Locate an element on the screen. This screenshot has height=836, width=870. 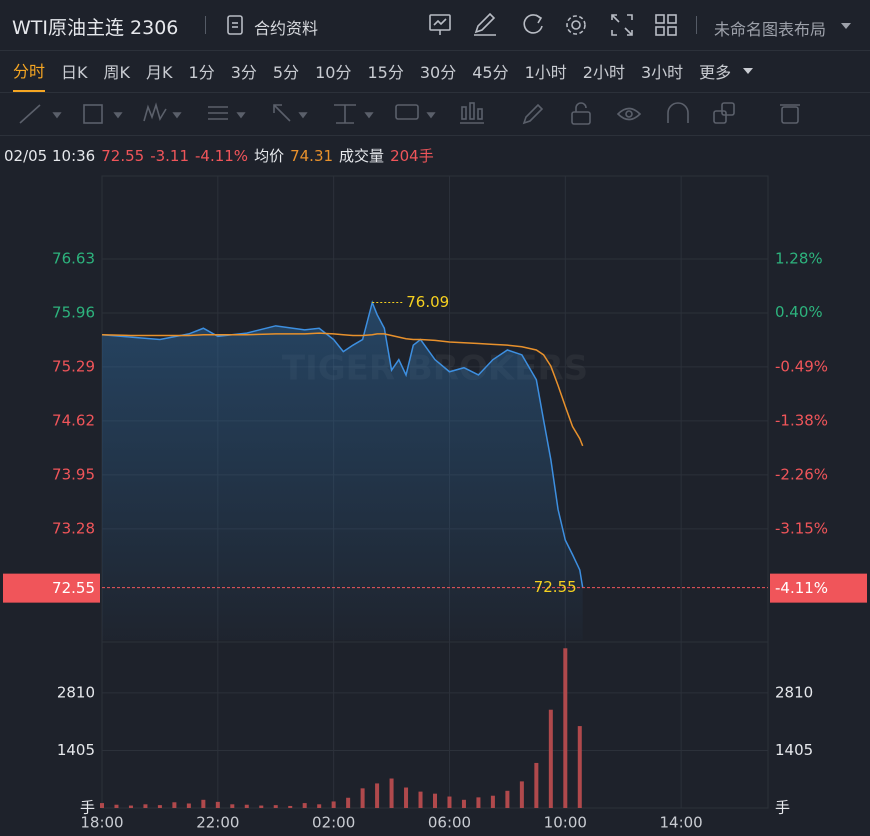
period-tab: 周K is located at coordinates (117, 72).